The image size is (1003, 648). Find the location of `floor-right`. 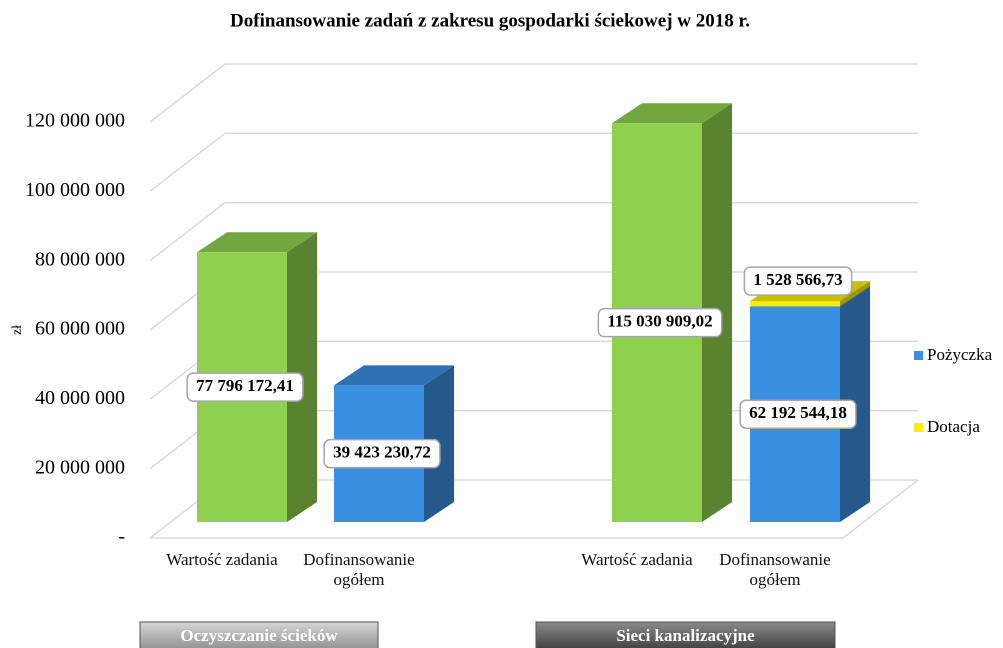

floor-right is located at coordinates (880, 509).